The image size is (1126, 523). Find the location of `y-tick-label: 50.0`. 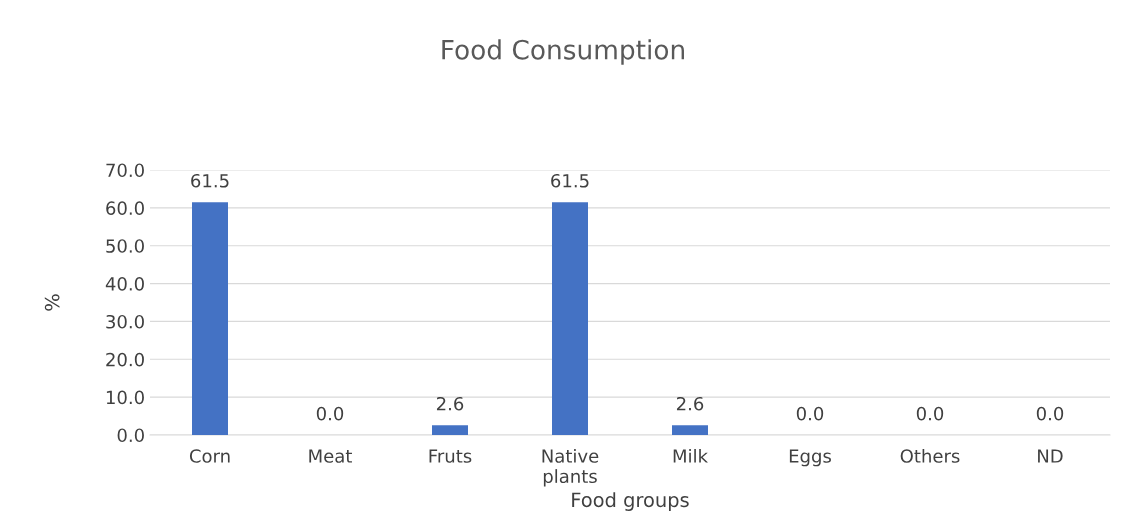

y-tick-label: 50.0 is located at coordinates (125, 246).